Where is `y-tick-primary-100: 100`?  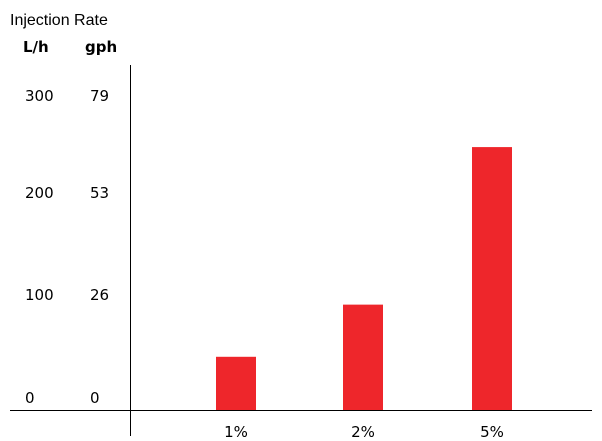
y-tick-primary-100: 100 is located at coordinates (39, 295).